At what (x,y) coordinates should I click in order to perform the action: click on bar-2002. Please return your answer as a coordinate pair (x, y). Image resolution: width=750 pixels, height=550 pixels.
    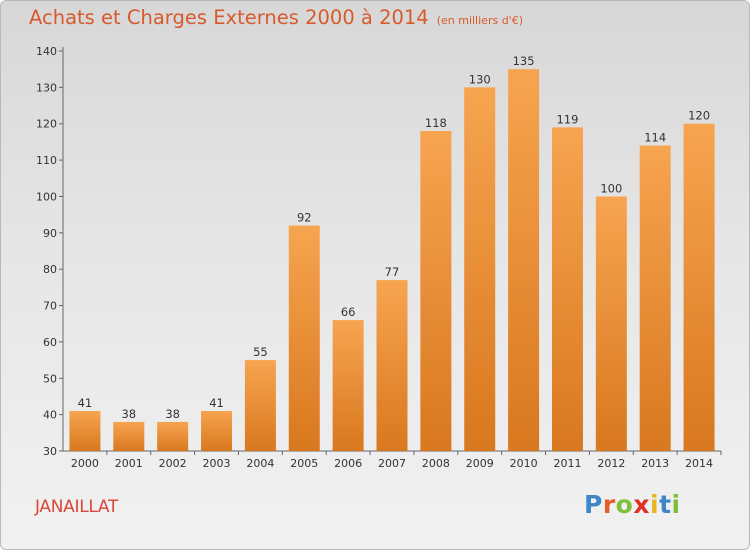
    Looking at the image, I should click on (173, 436).